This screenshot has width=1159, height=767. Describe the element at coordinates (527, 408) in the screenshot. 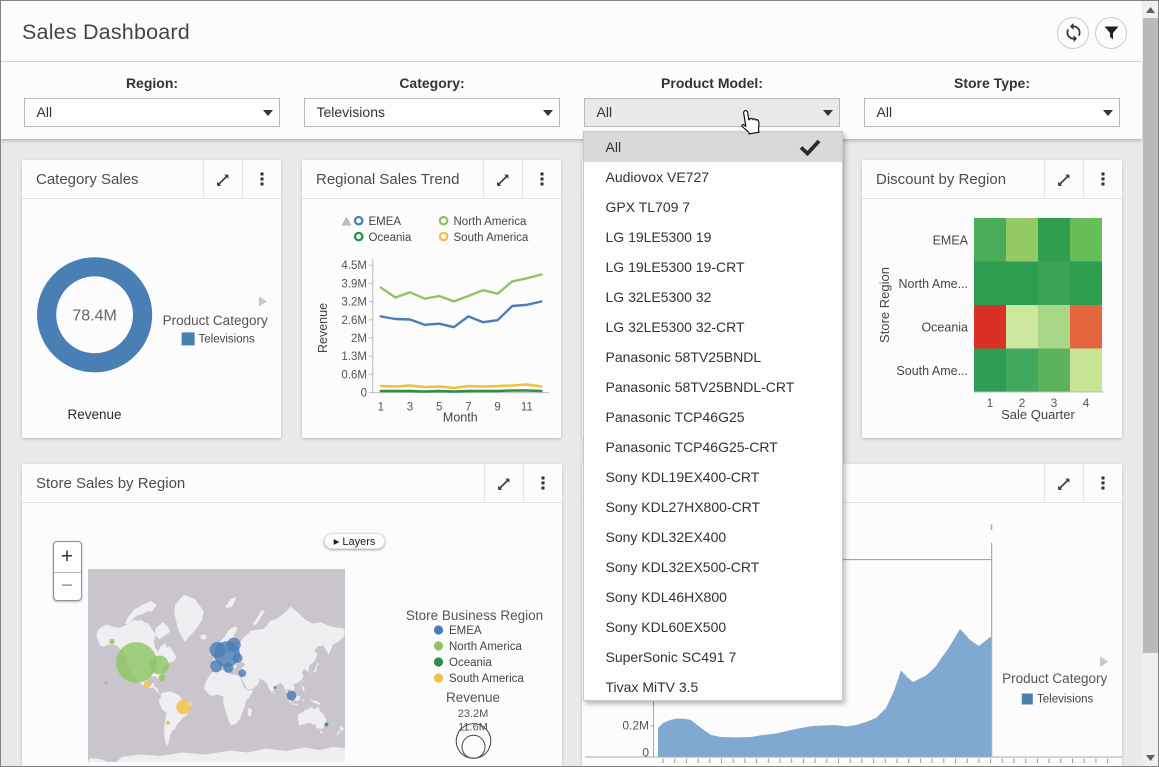

I see `svg-text: 11` at that location.